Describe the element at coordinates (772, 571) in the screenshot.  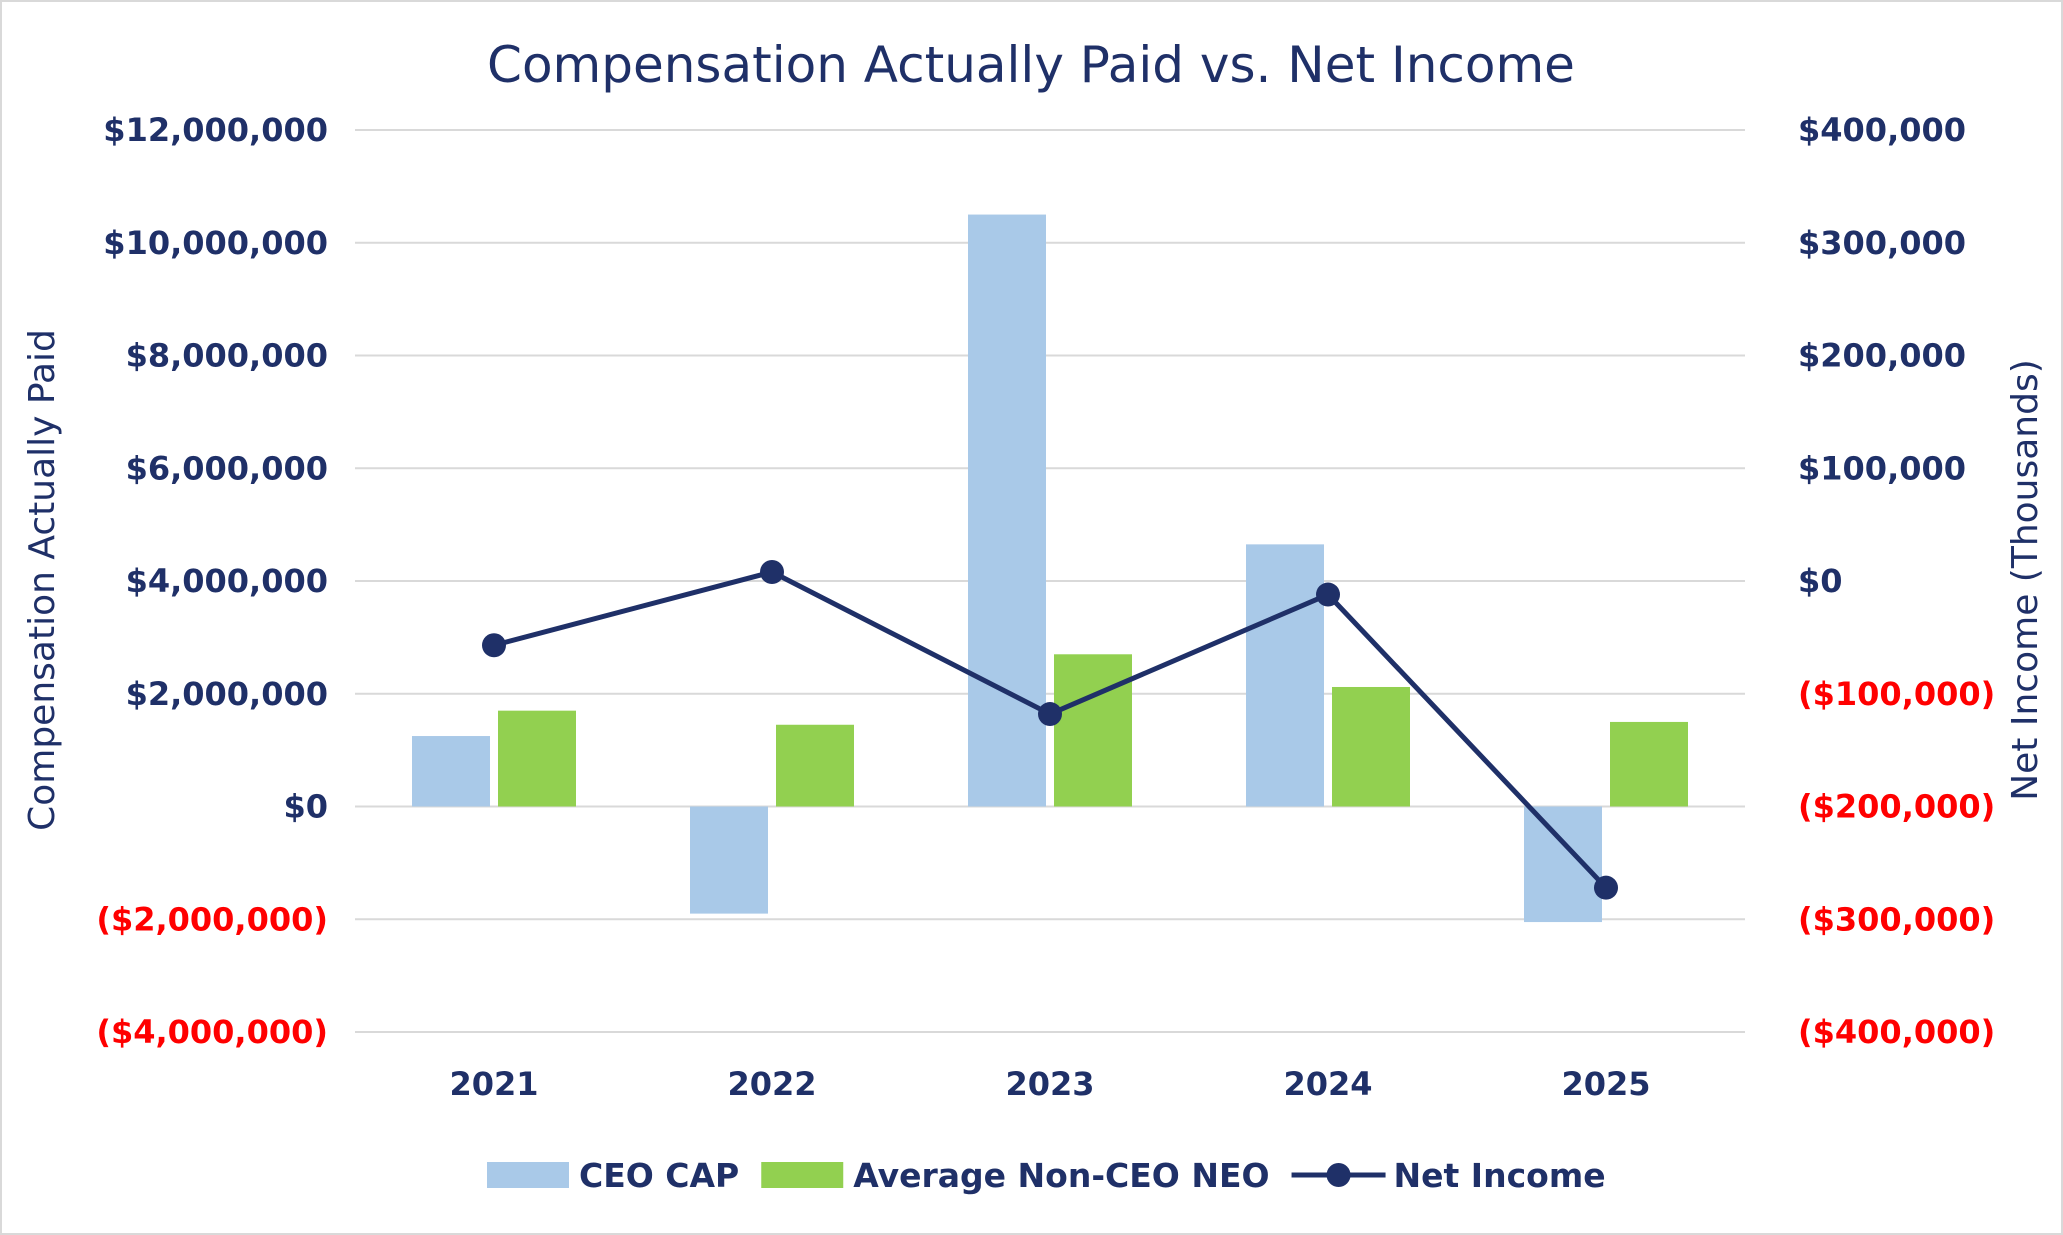
I see `net-income-point-2022` at that location.